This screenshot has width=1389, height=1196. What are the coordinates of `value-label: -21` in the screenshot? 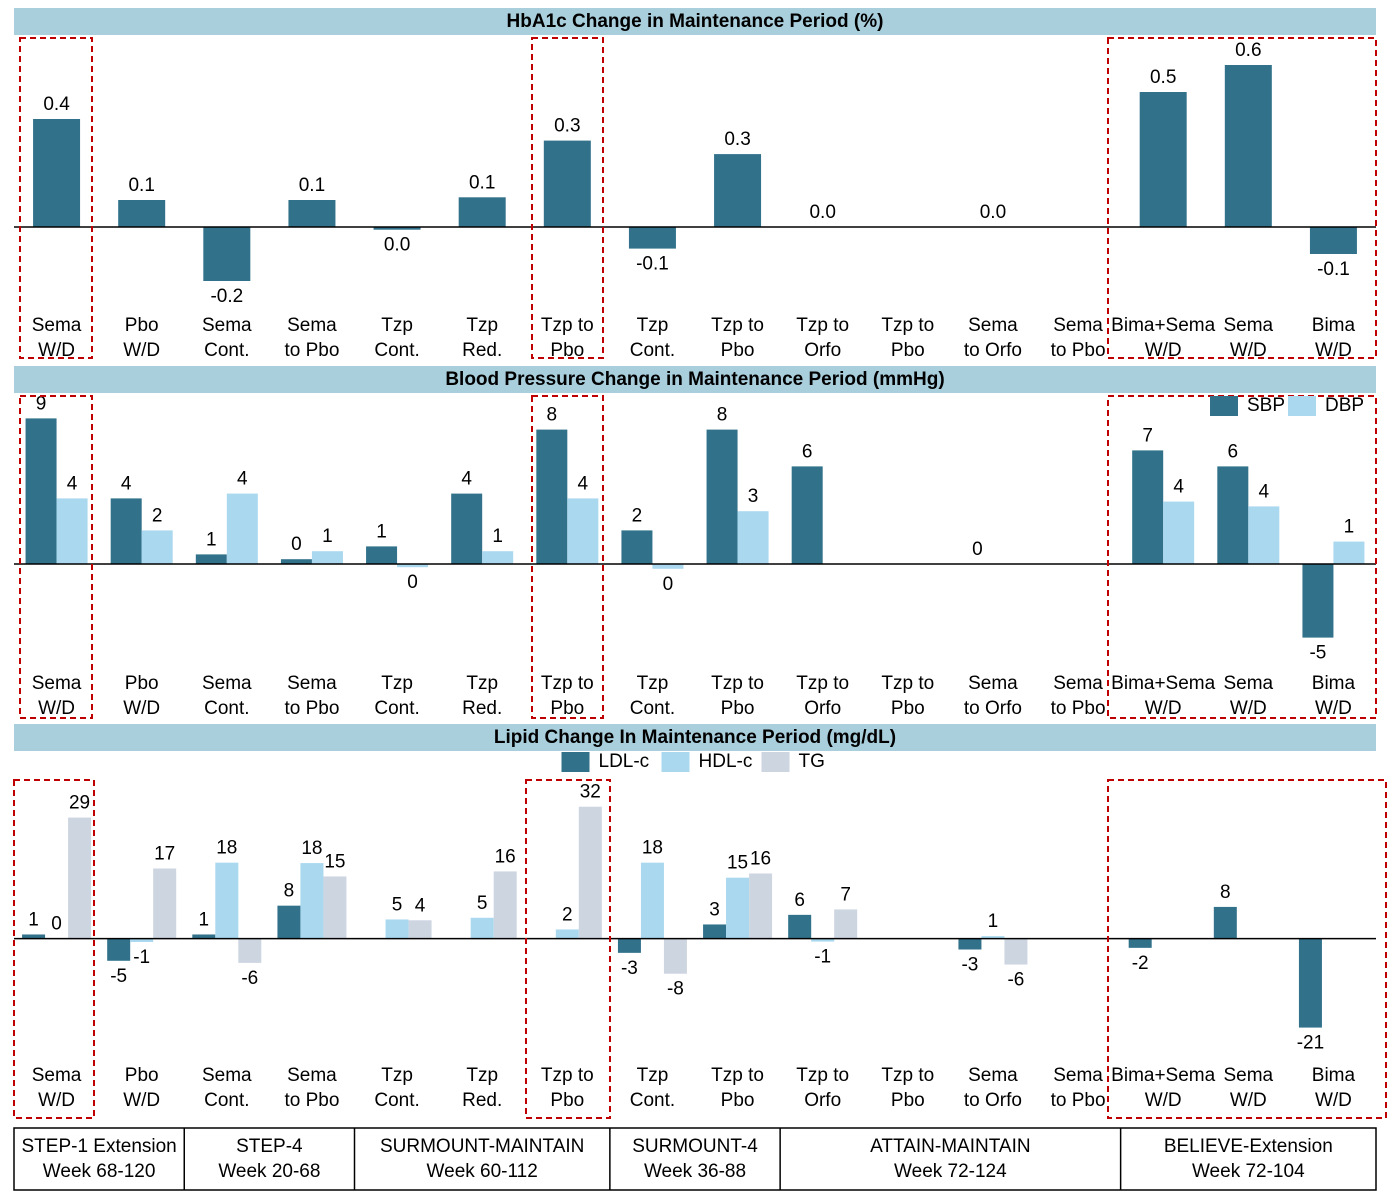 It's located at (1310, 1043).